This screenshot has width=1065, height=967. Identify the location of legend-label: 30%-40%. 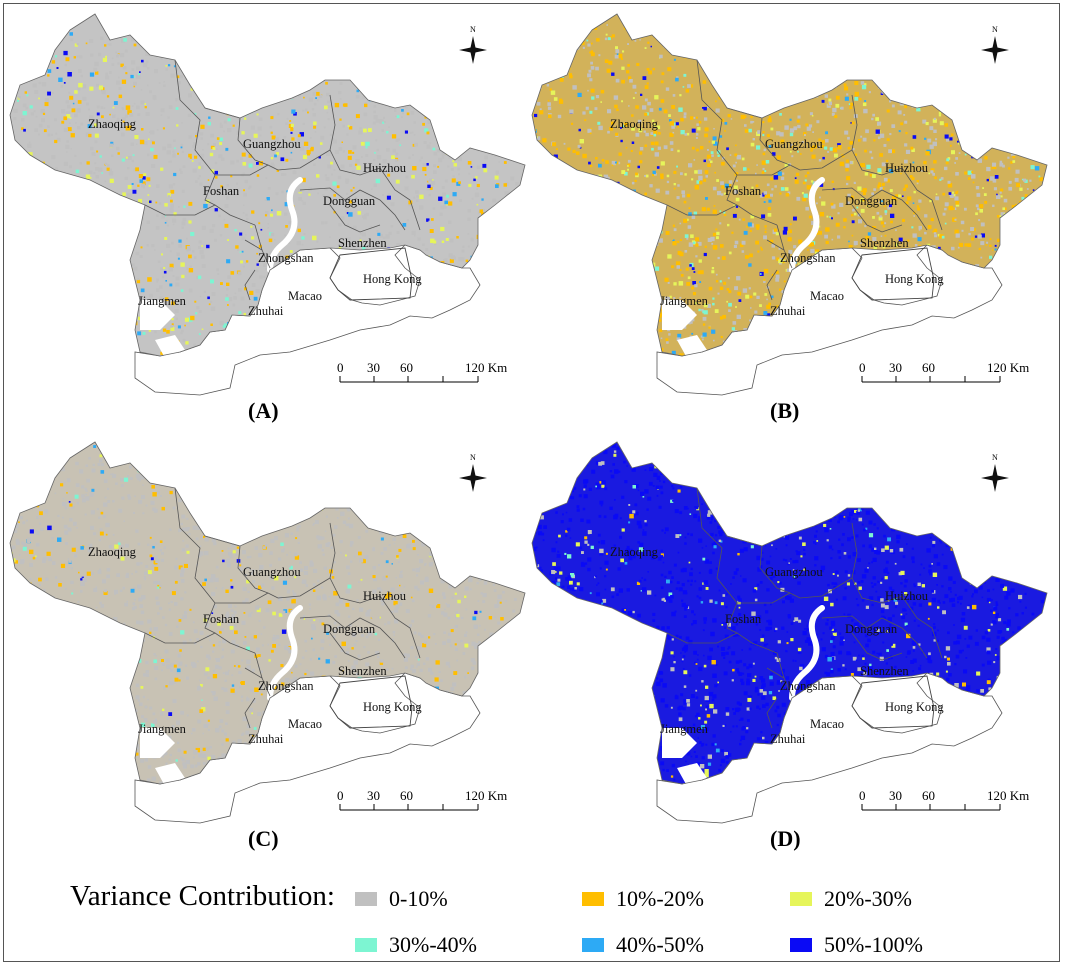
(433, 944).